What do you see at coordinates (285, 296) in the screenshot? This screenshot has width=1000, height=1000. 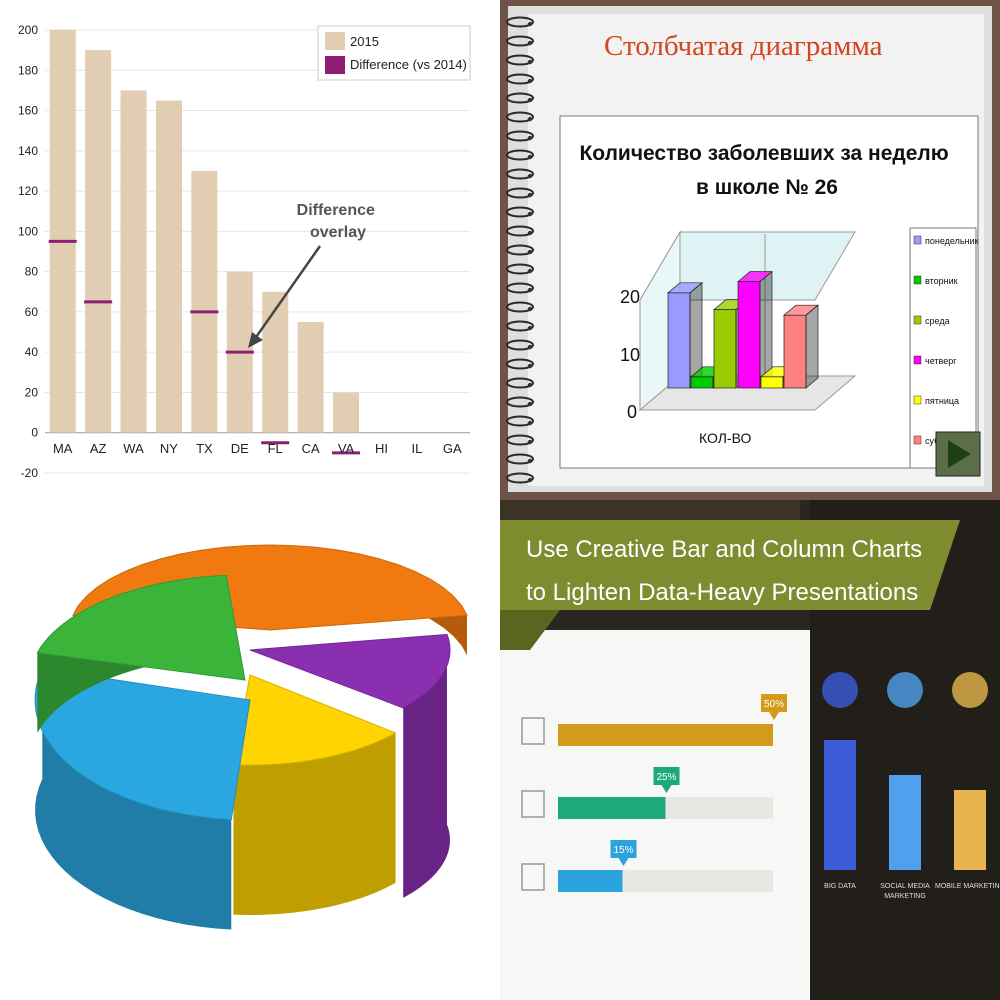 I see `annotation-arrow` at bounding box center [285, 296].